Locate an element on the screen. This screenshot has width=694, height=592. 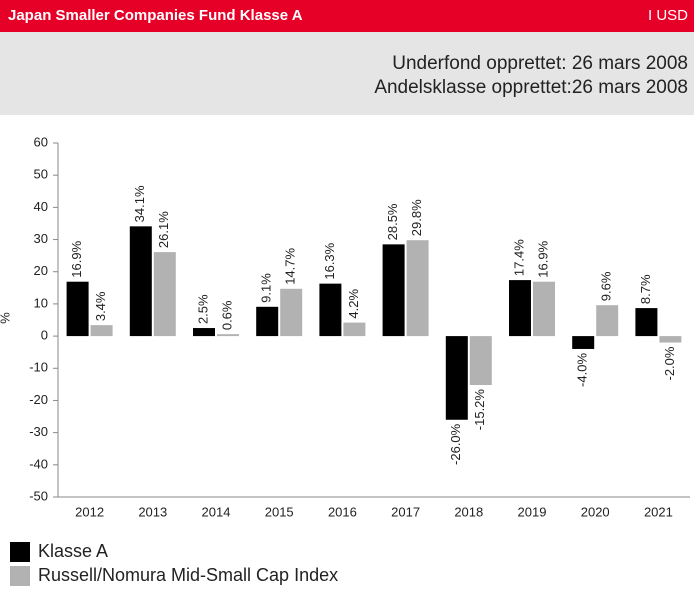
x-tick-label: 2021 is located at coordinates (658, 511).